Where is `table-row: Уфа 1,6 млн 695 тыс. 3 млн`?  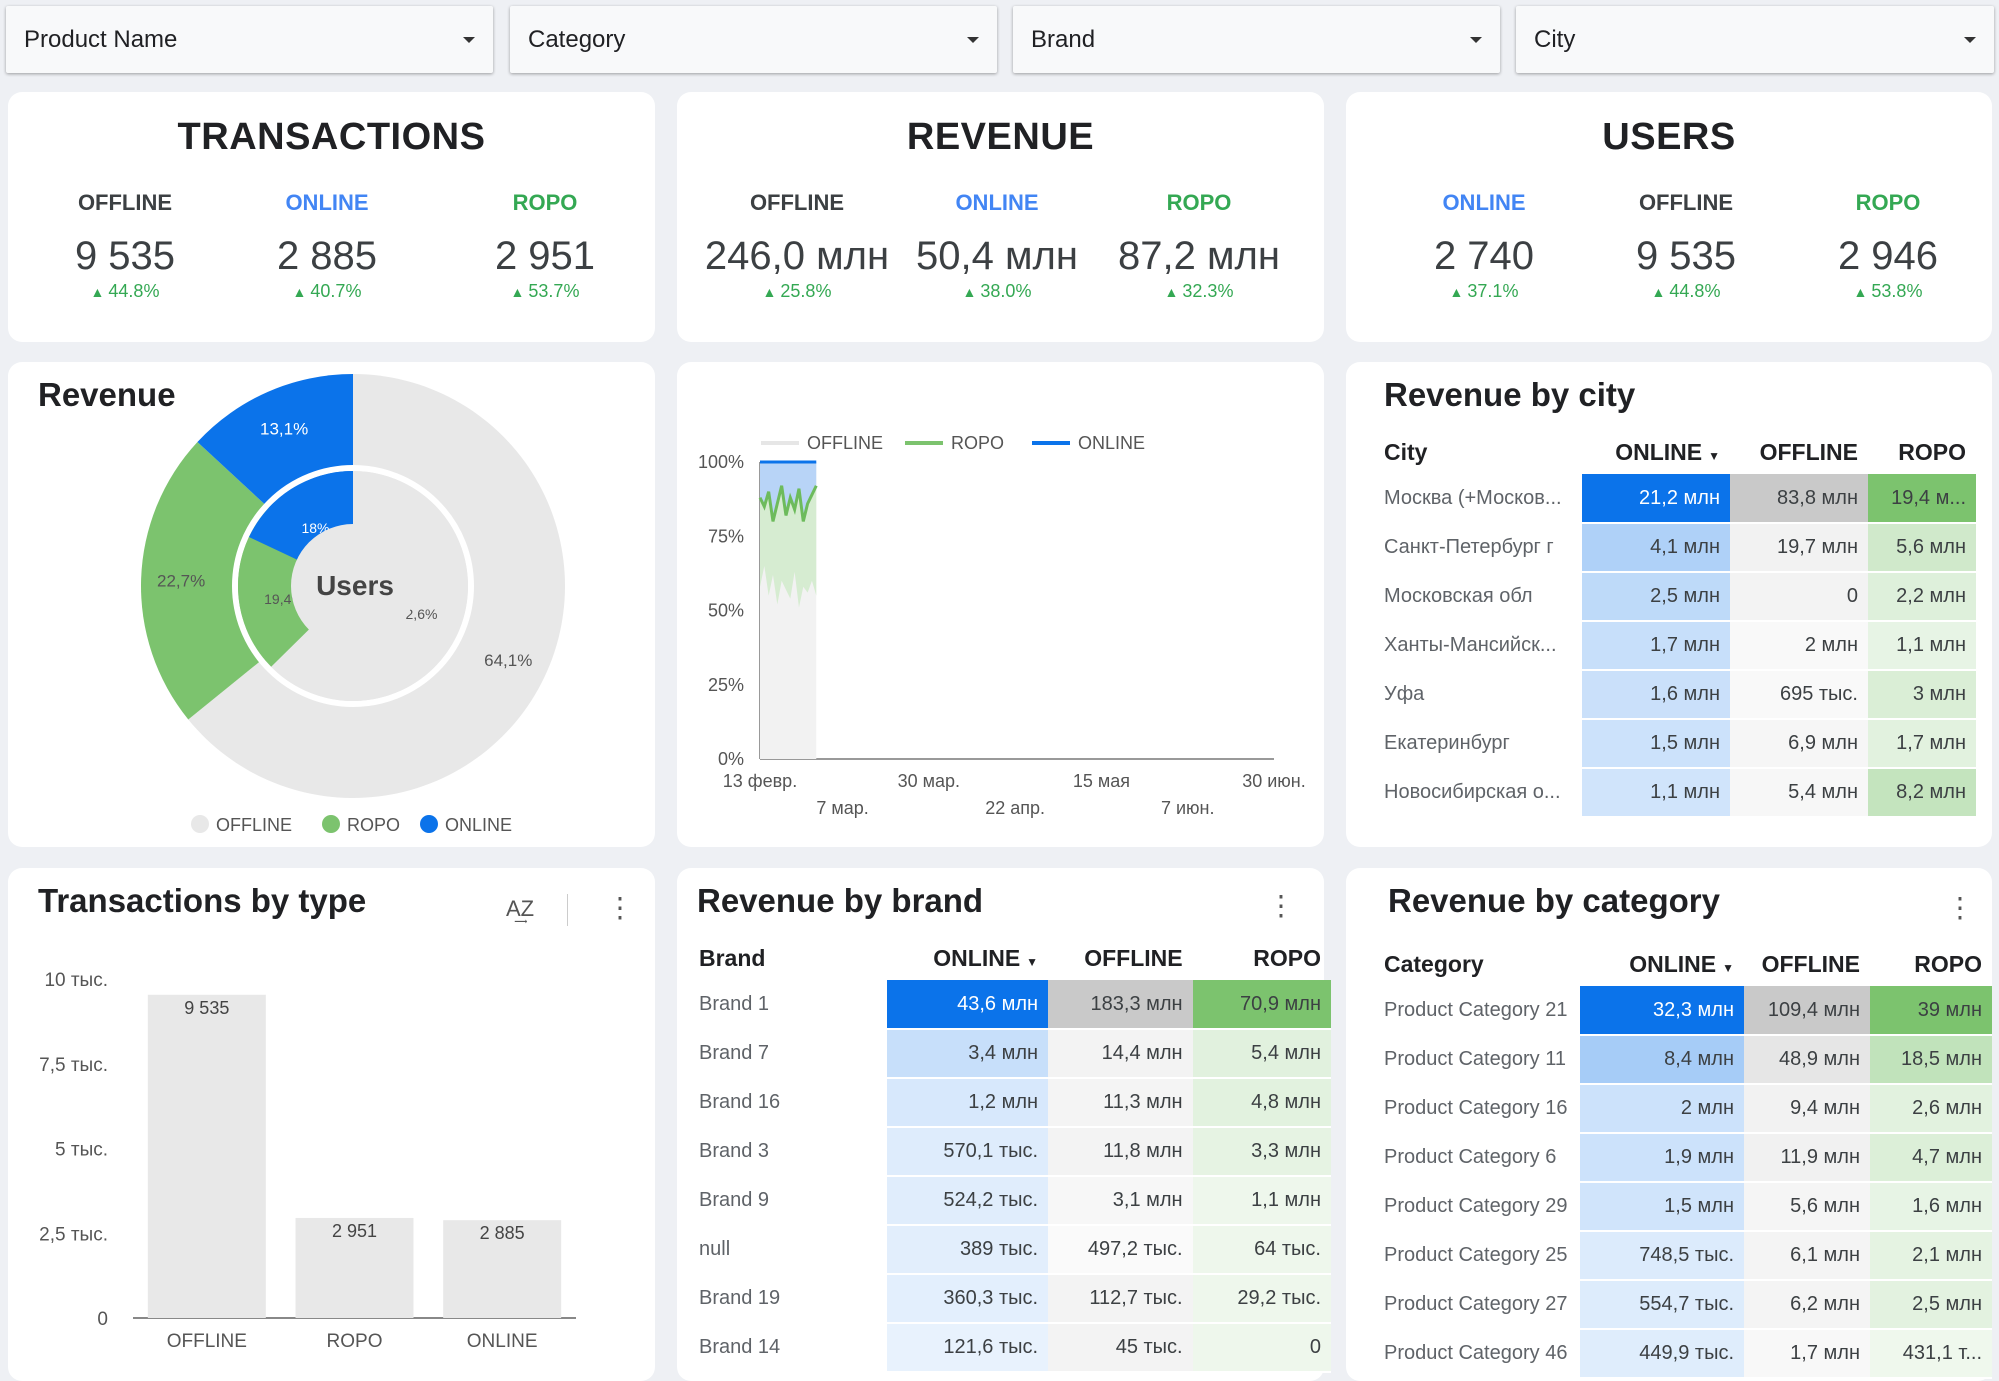
table-row: Уфа 1,6 млн 695 тыс. 3 млн is located at coordinates (1679, 695).